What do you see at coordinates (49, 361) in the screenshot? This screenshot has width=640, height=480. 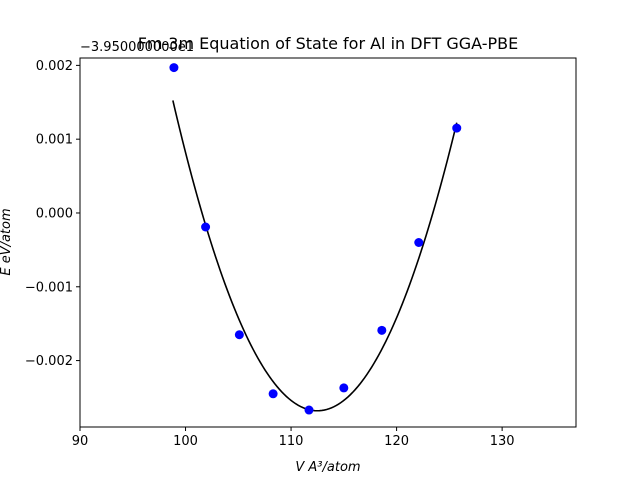 I see `y-tick-label: −0.002` at bounding box center [49, 361].